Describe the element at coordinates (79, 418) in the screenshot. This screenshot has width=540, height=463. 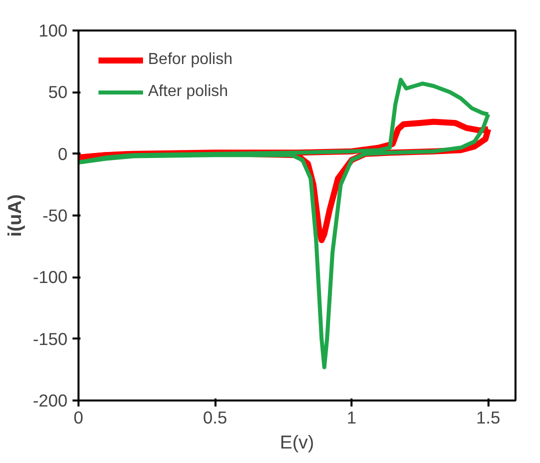
I see `x-tick-label: 0` at that location.